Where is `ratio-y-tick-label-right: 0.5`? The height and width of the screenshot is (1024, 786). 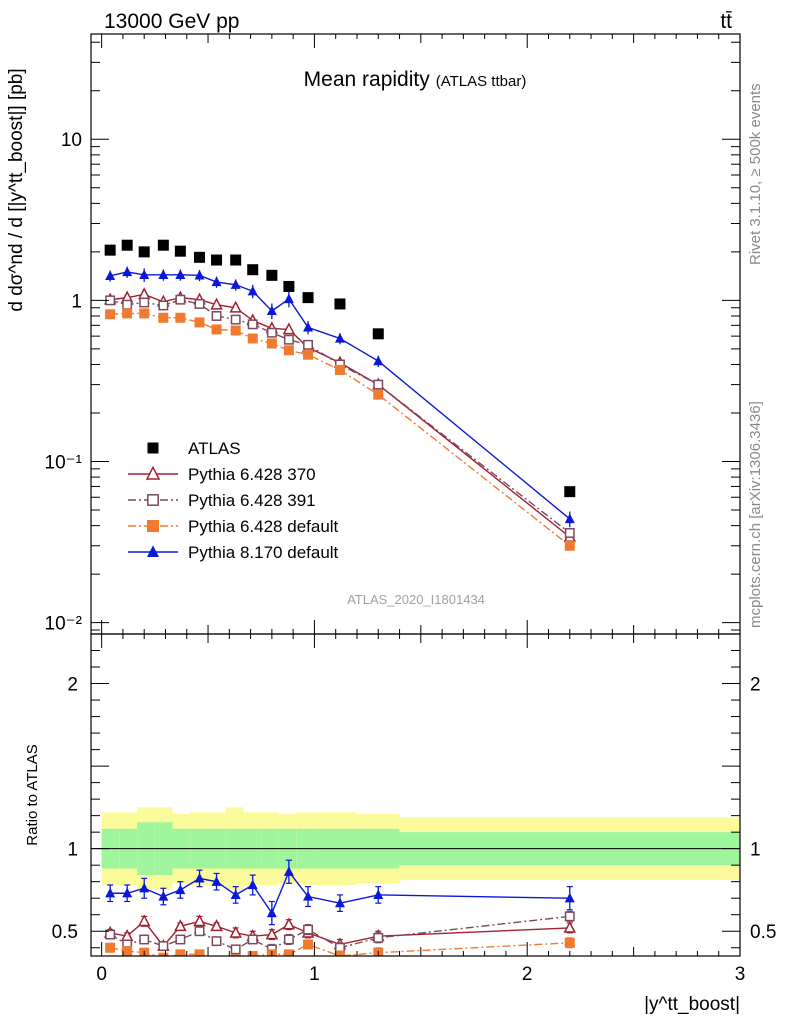 ratio-y-tick-label-right: 0.5 is located at coordinates (763, 932).